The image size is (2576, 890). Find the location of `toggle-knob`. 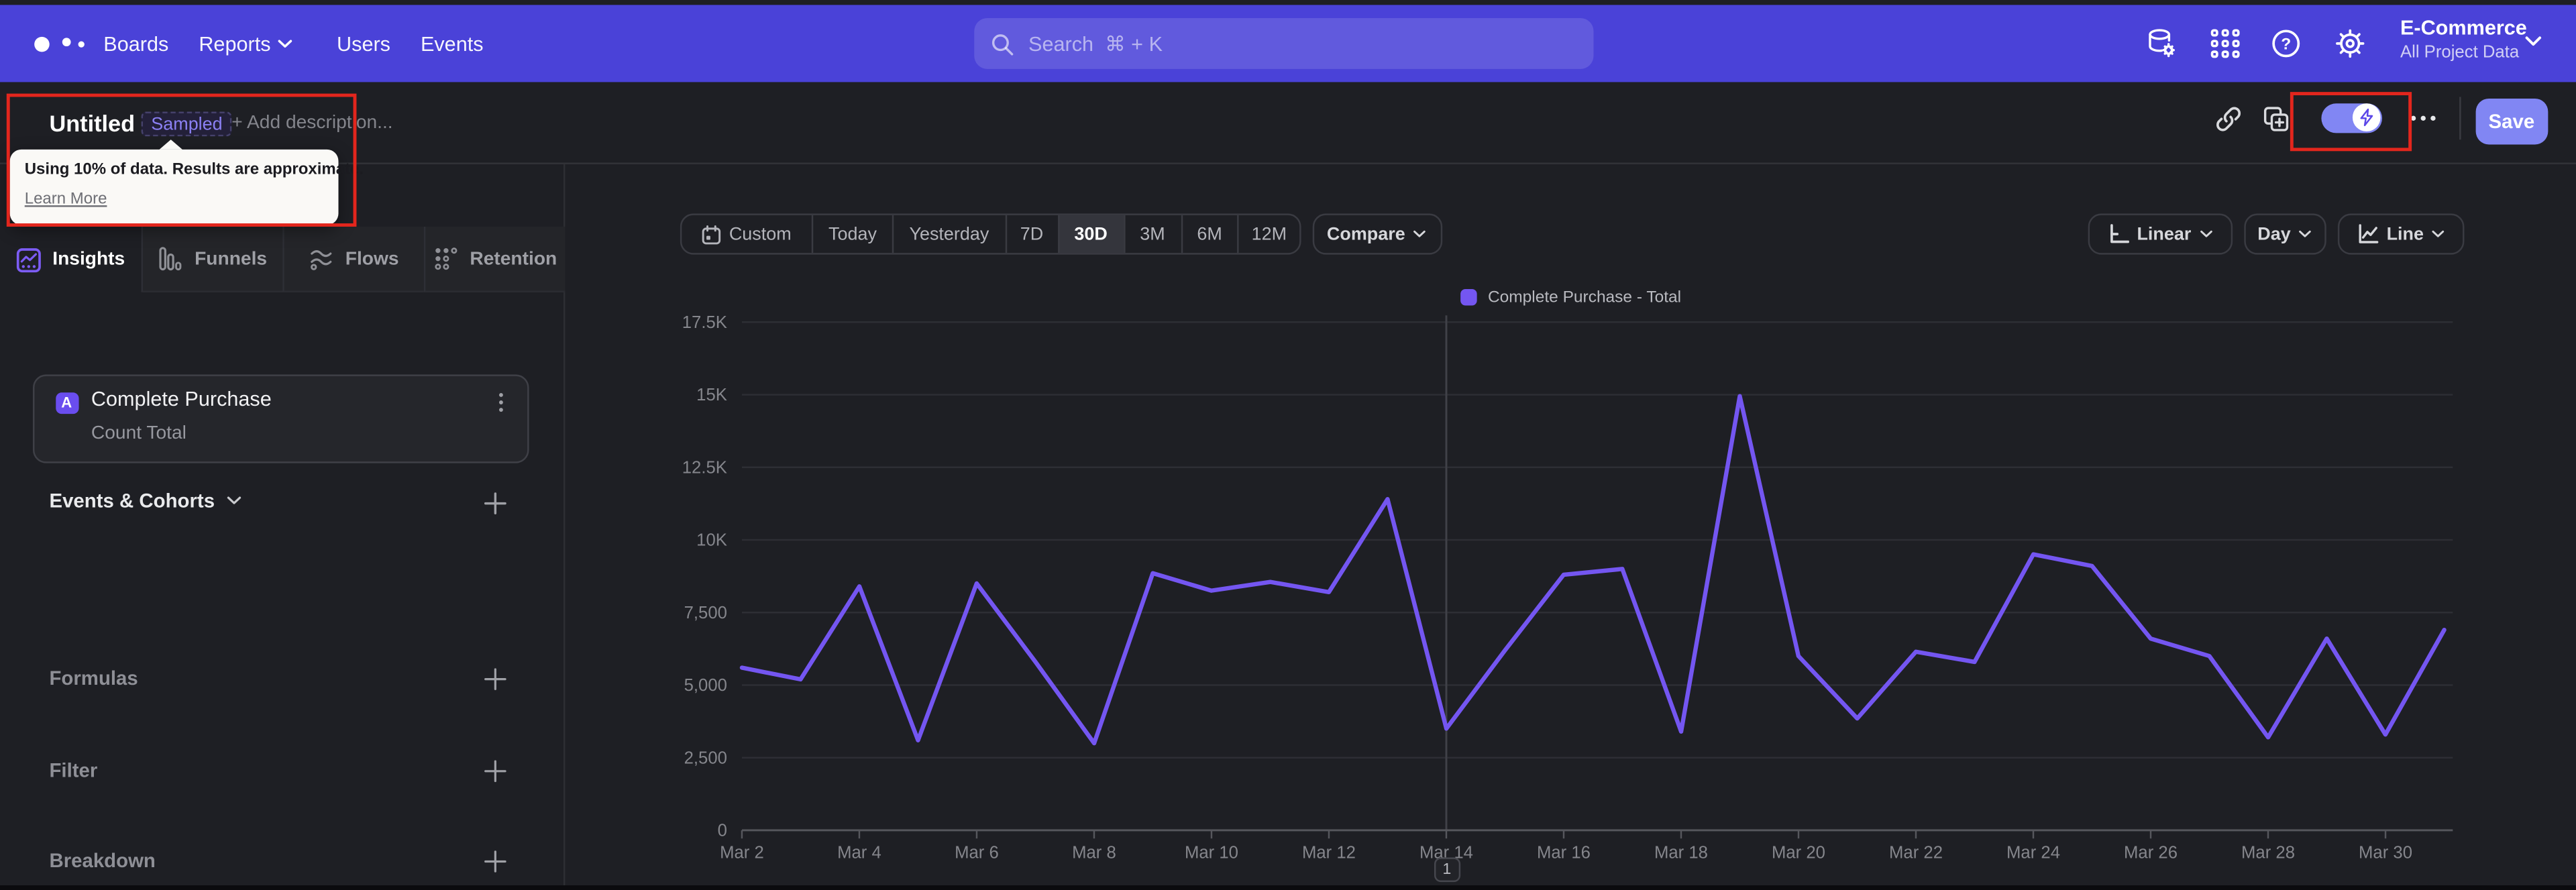

toggle-knob is located at coordinates (2367, 118).